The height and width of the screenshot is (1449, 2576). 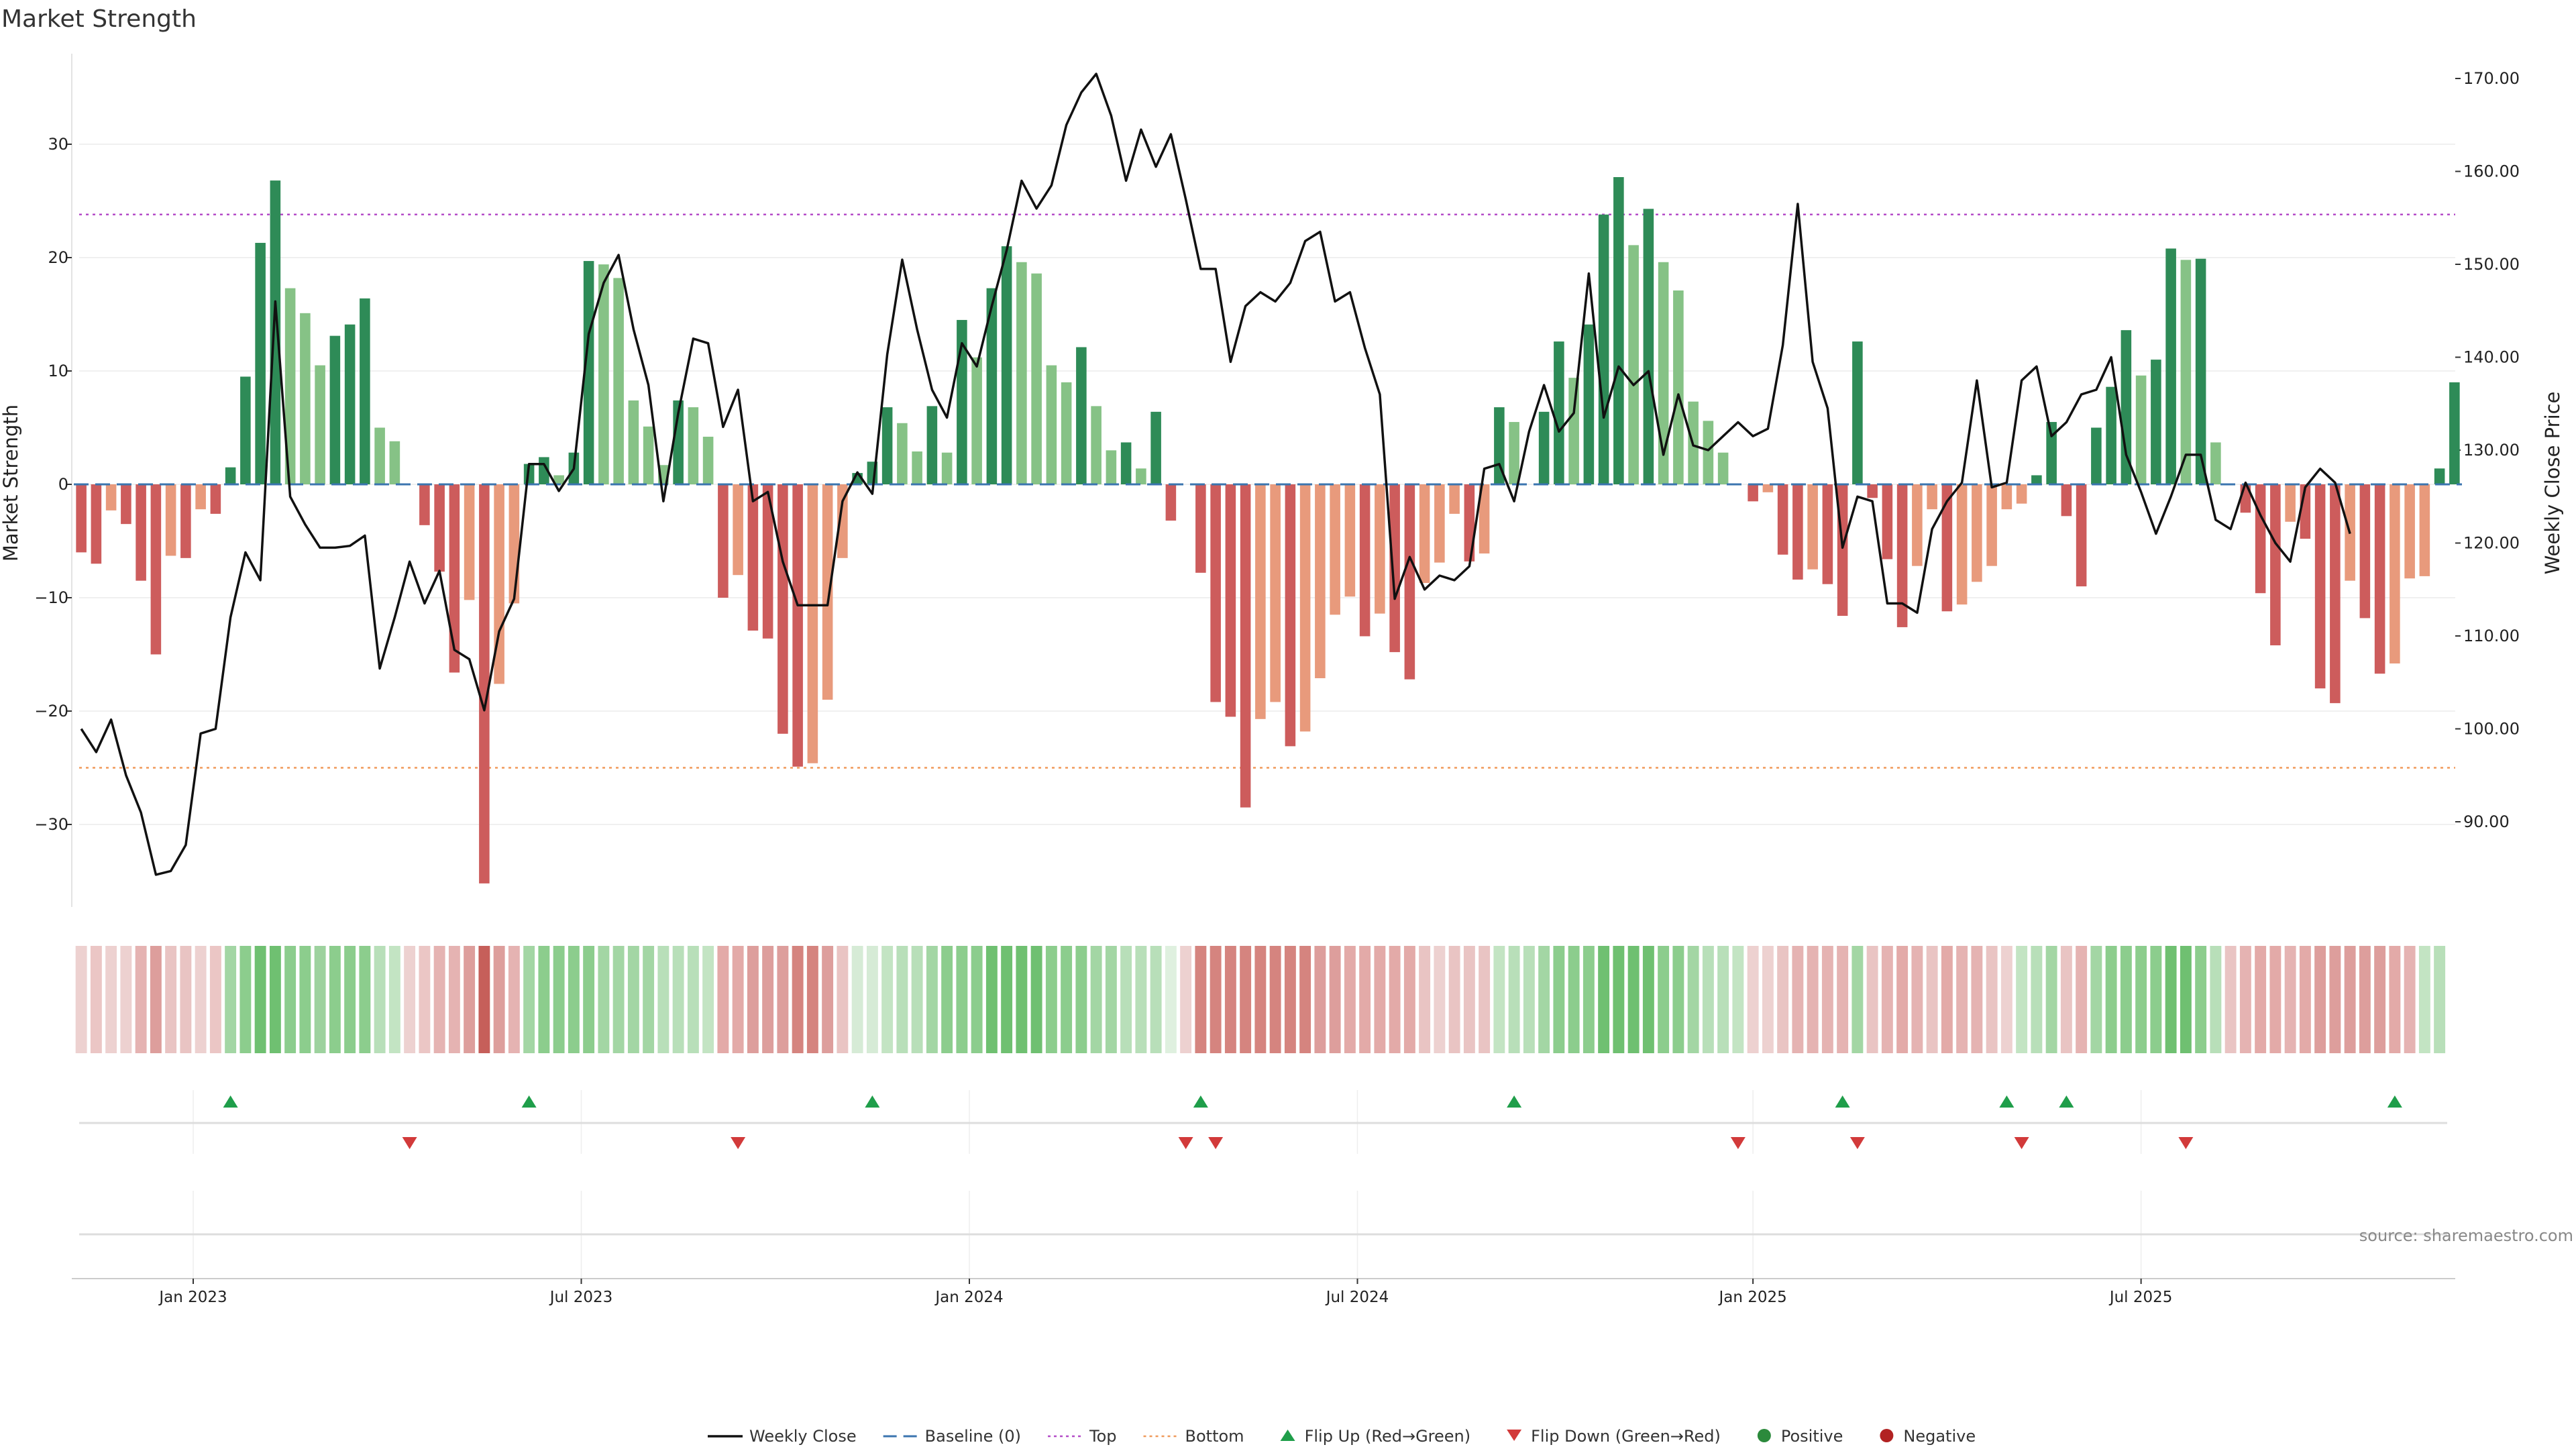 What do you see at coordinates (63, 484) in the screenshot?
I see `left-tick-label: 0` at bounding box center [63, 484].